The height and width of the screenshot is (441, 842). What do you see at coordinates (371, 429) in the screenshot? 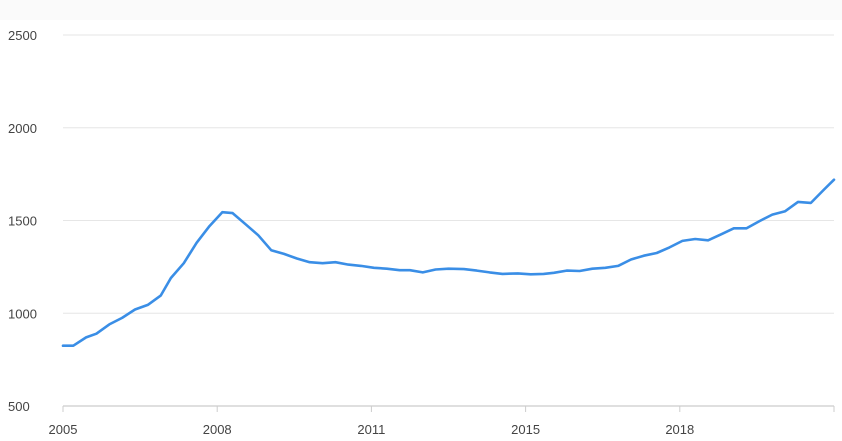
I see `x-tick-label-2011: 2011` at bounding box center [371, 429].